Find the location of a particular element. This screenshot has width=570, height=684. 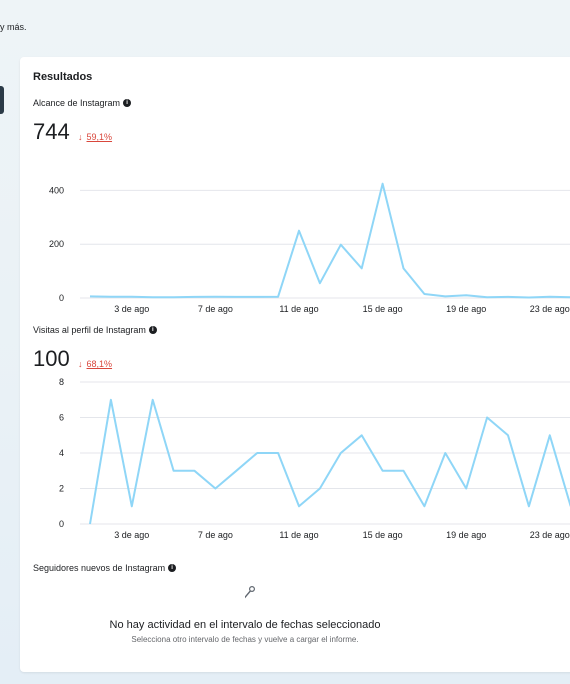

followers-label: Seguidores nuevos de Instagram is located at coordinates (99, 568).